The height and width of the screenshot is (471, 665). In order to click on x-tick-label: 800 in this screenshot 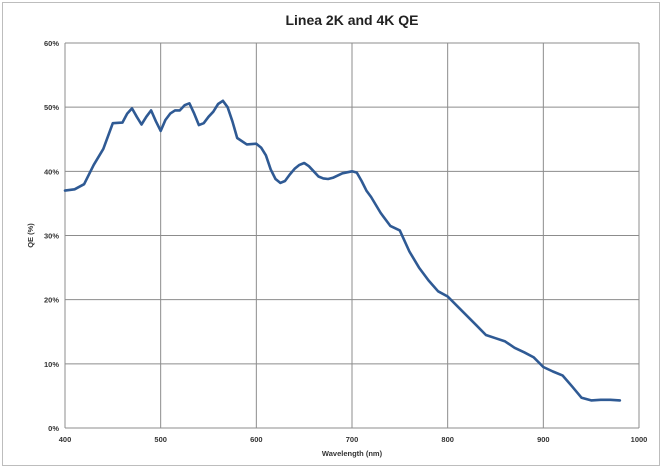, I will do `click(447, 439)`.